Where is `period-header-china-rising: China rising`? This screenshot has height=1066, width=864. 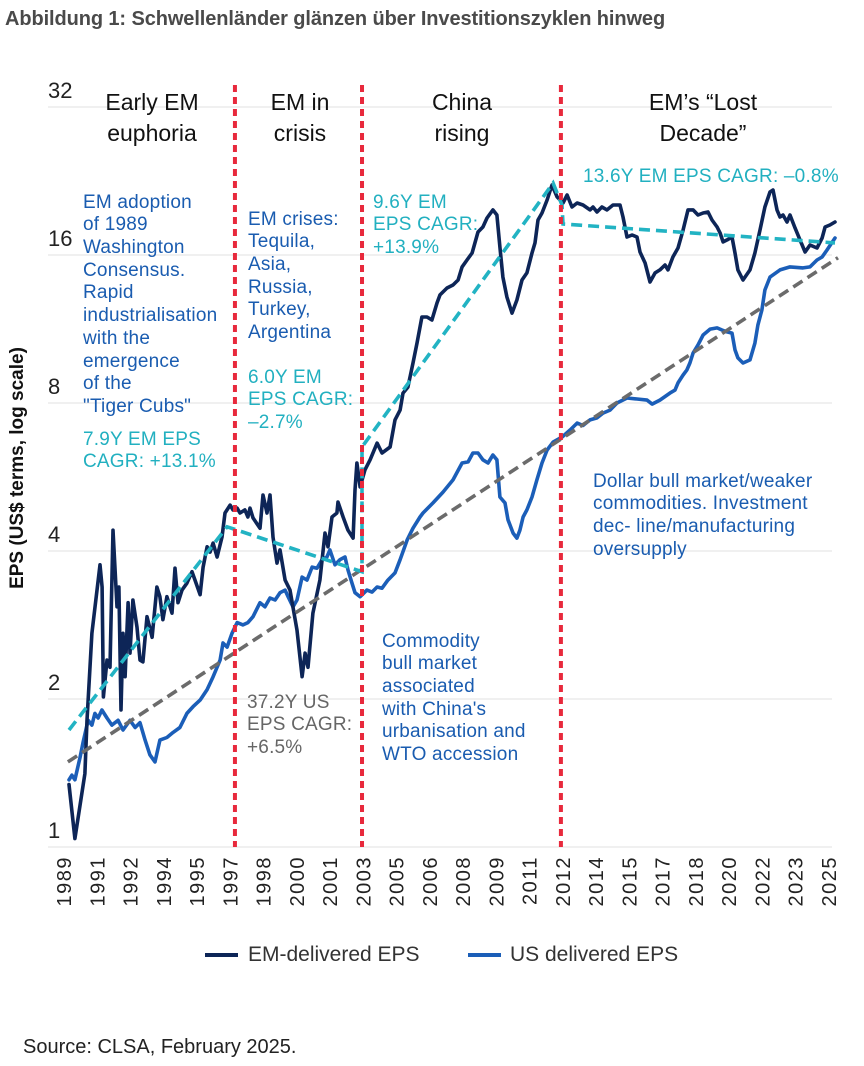 period-header-china-rising: China rising is located at coordinates (462, 117).